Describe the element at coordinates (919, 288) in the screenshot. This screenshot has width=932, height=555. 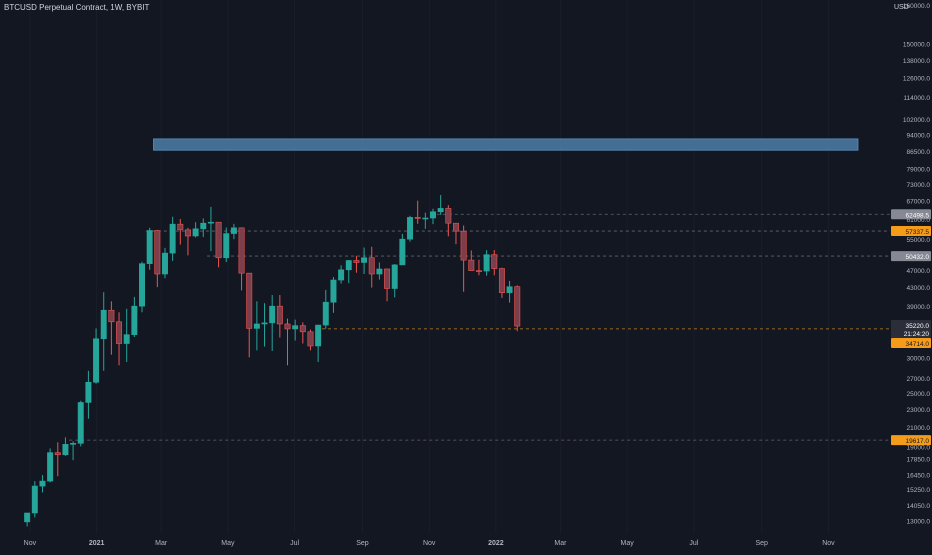
I see `price-tick-label: 43000.0` at that location.